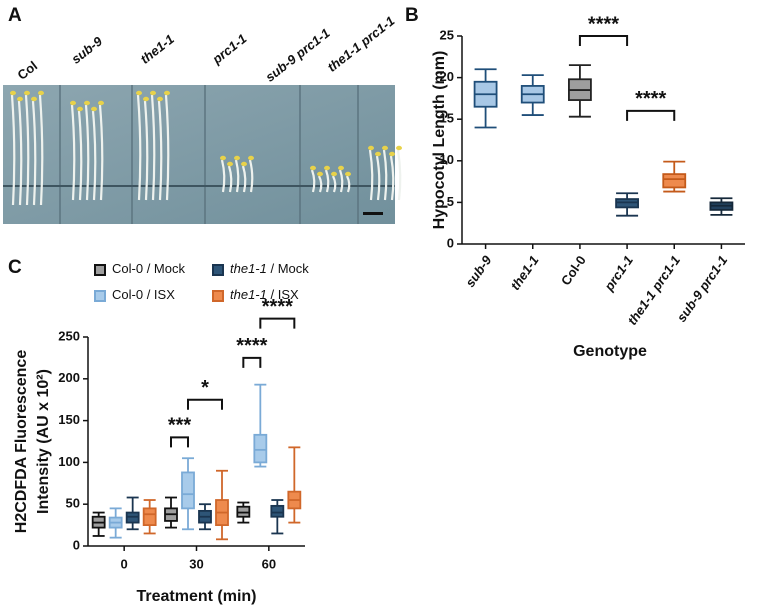  Describe the element at coordinates (205, 388) in the screenshot. I see `significance-label: *` at that location.